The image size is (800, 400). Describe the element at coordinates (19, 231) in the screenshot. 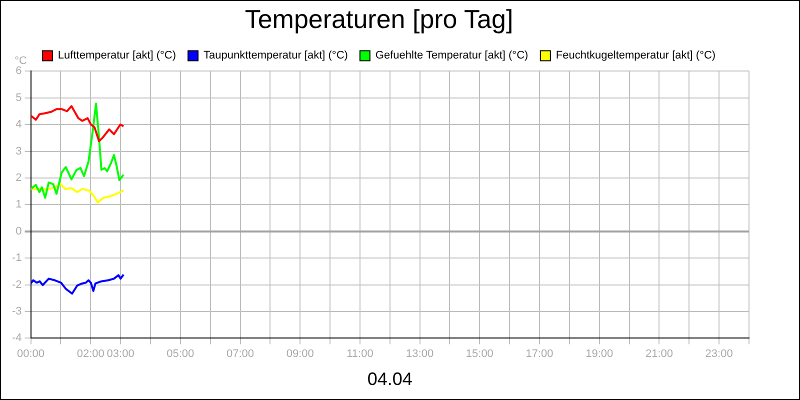

I see `y-tick-label: 0` at that location.